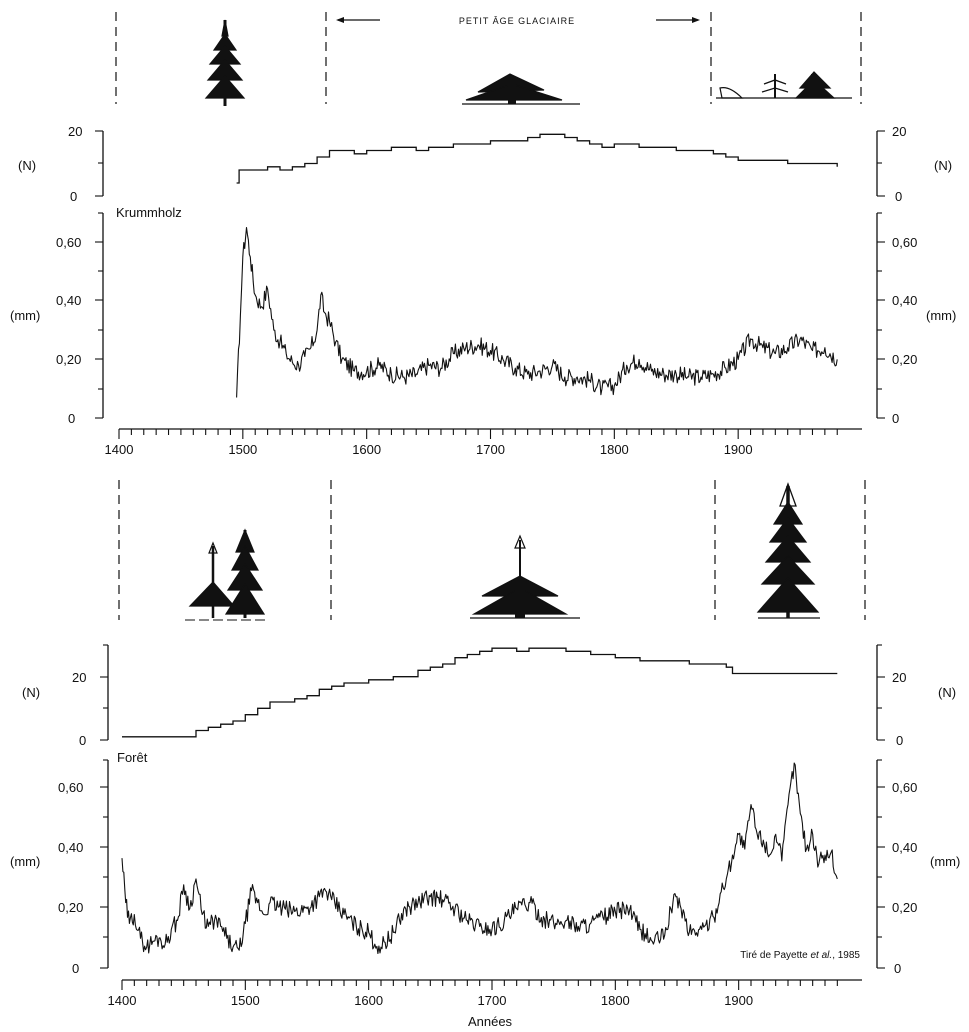  I want to click on foret-mm-ytick-060-right: 0,60, so click(904, 787).